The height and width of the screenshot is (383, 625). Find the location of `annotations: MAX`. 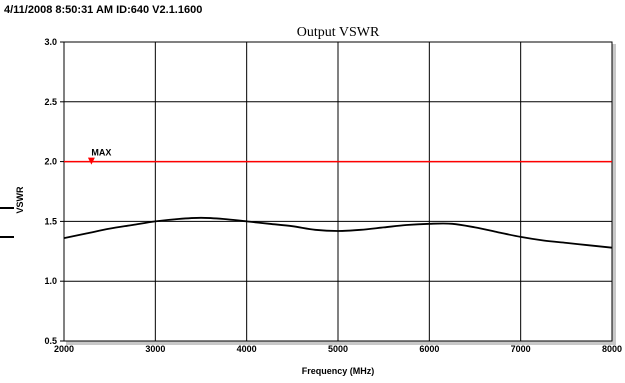

annotations: MAX is located at coordinates (99, 156).